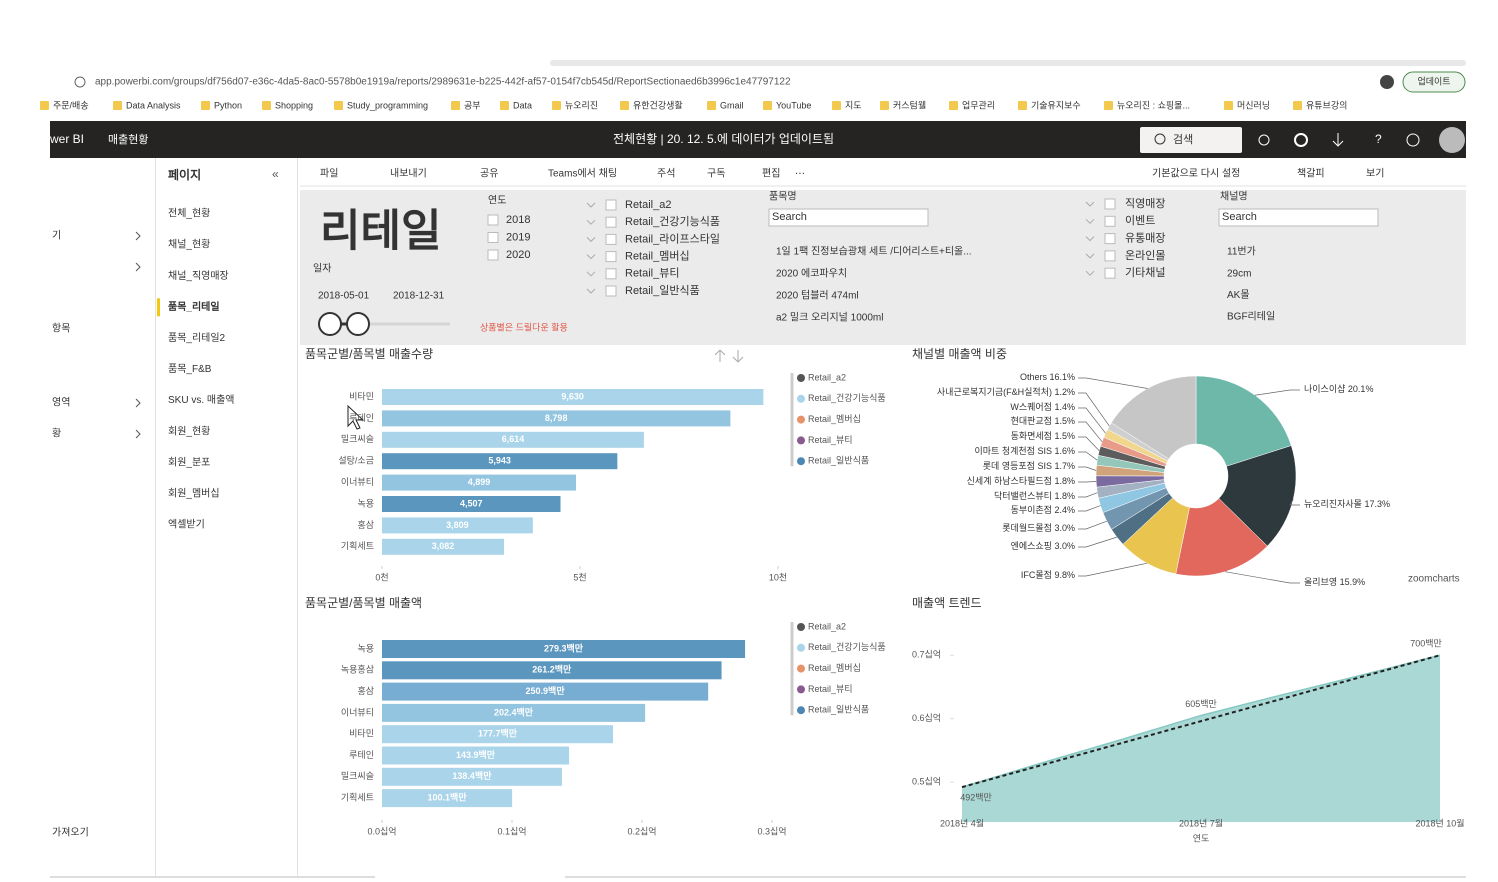  I want to click on bookmark: 기술유지보수, so click(1056, 105).